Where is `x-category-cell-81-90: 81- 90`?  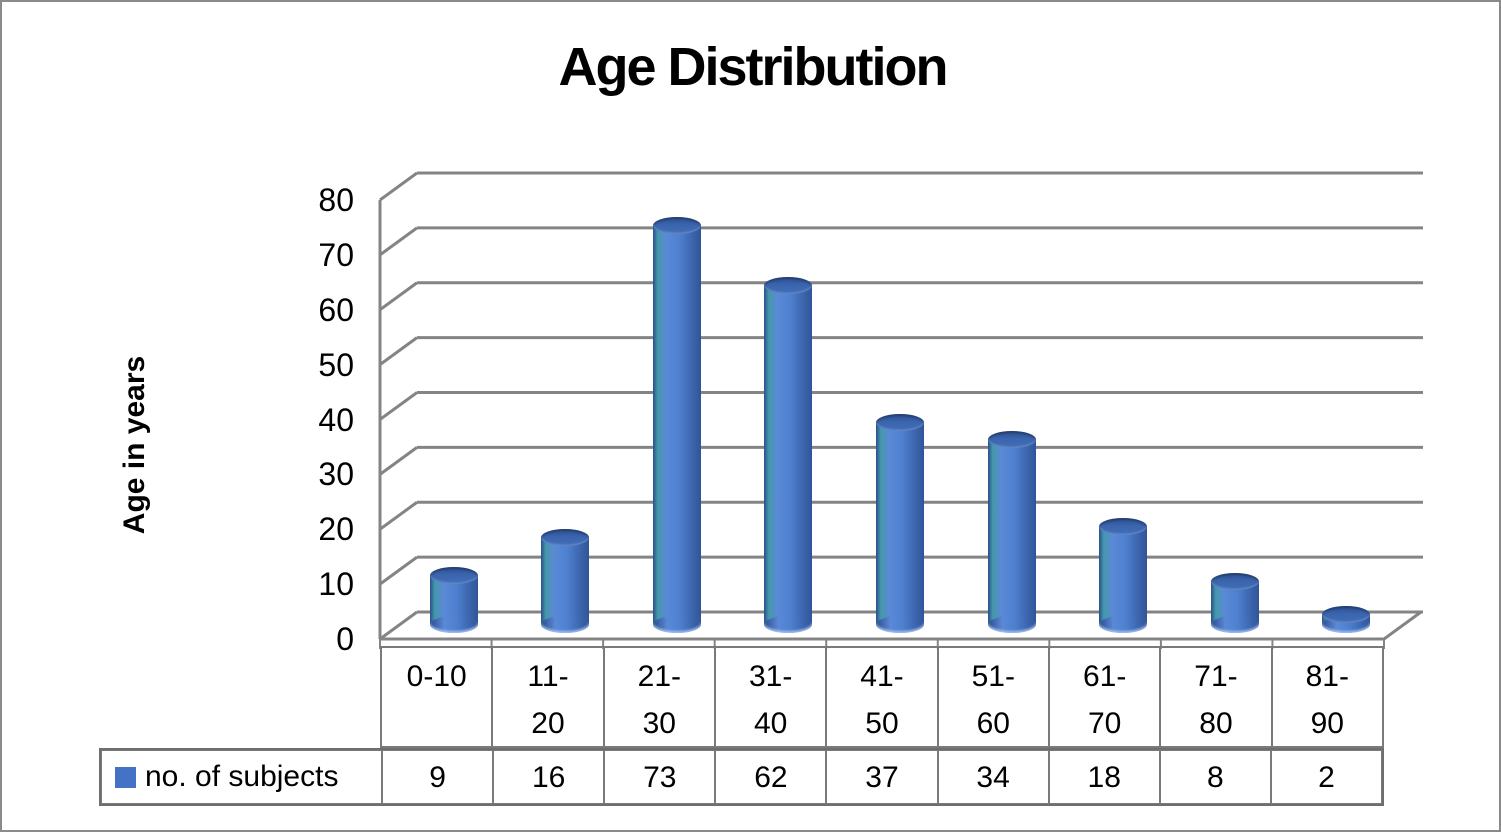
x-category-cell-81-90: 81- 90 is located at coordinates (1327, 697).